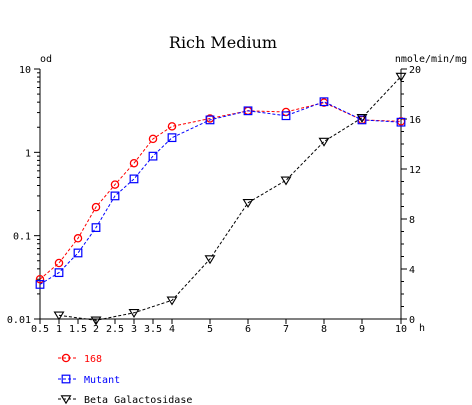 This screenshot has width=472, height=405. Describe the element at coordinates (172, 329) in the screenshot. I see `x-tick-label: 4` at that location.